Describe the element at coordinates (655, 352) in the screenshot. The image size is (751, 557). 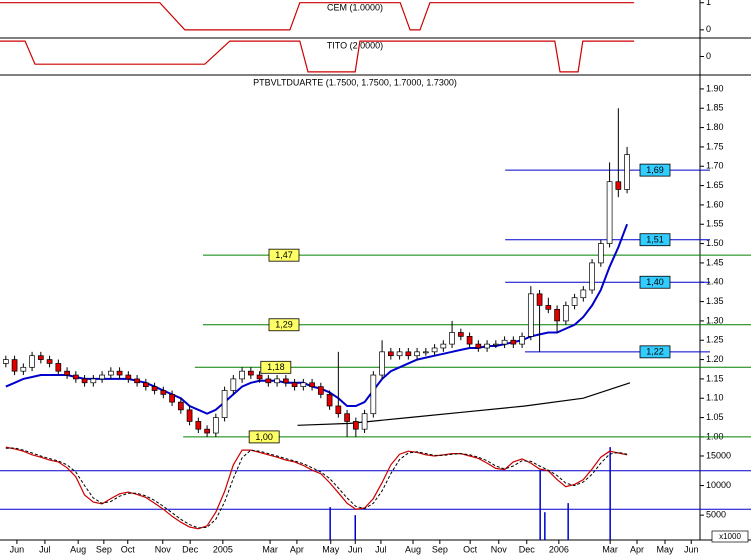
I see `level-label: 1,22` at that location.